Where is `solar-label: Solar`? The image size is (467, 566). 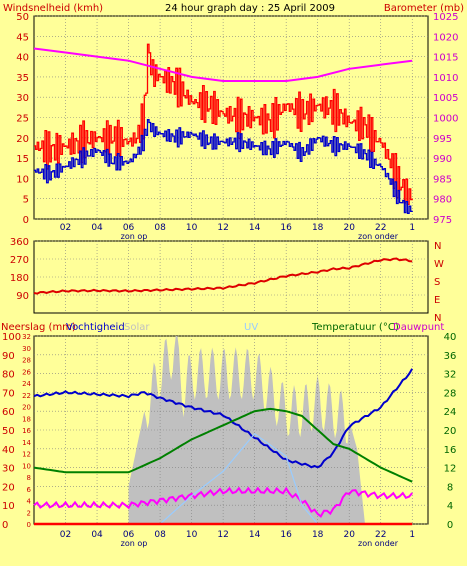 solar-label: Solar is located at coordinates (137, 327).